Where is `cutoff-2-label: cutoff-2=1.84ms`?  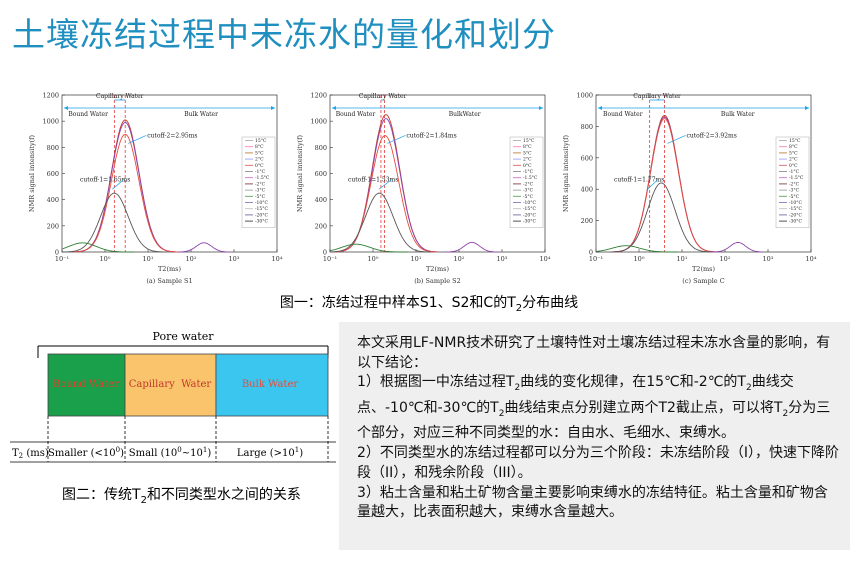
cutoff-2-label: cutoff-2=1.84ms is located at coordinates (431, 135).